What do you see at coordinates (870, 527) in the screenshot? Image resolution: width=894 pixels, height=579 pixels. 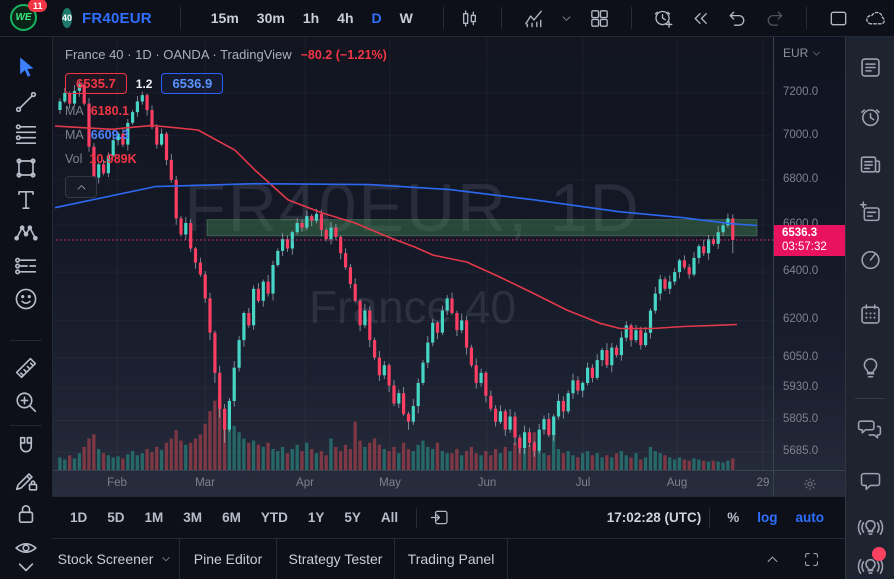 I see `streams-icon` at bounding box center [870, 527].